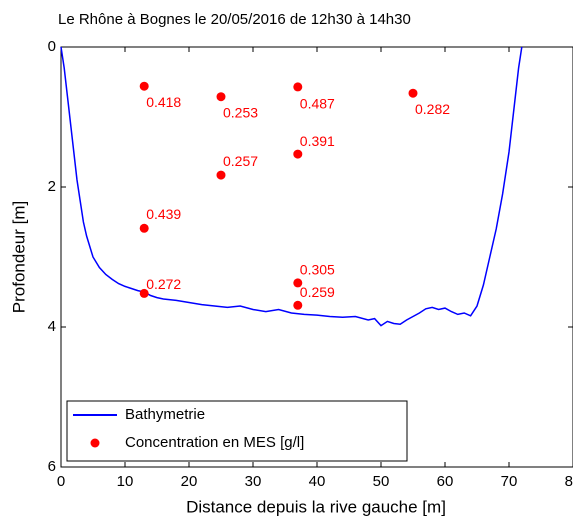 The height and width of the screenshot is (532, 573). What do you see at coordinates (509, 481) in the screenshot?
I see `x-tick-label: 70` at bounding box center [509, 481].